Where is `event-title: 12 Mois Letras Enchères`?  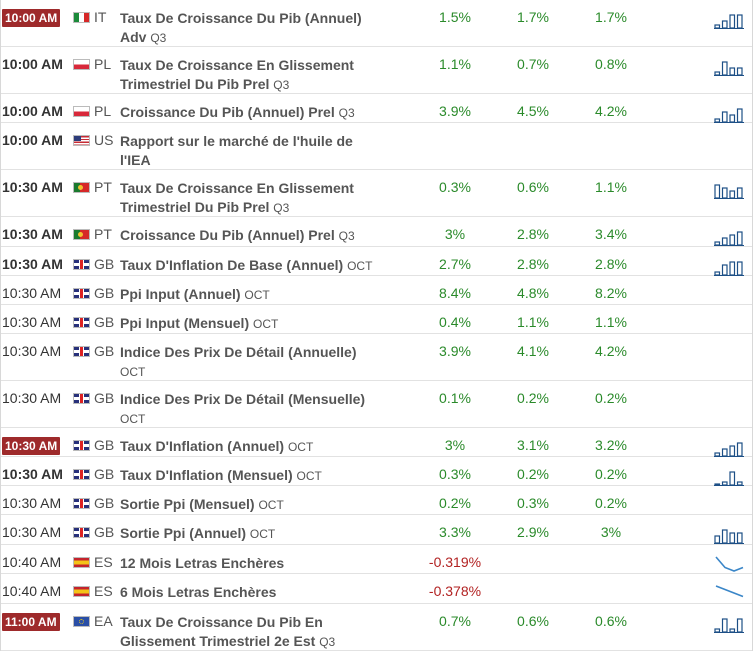 event-title: 12 Mois Letras Enchères is located at coordinates (202, 563).